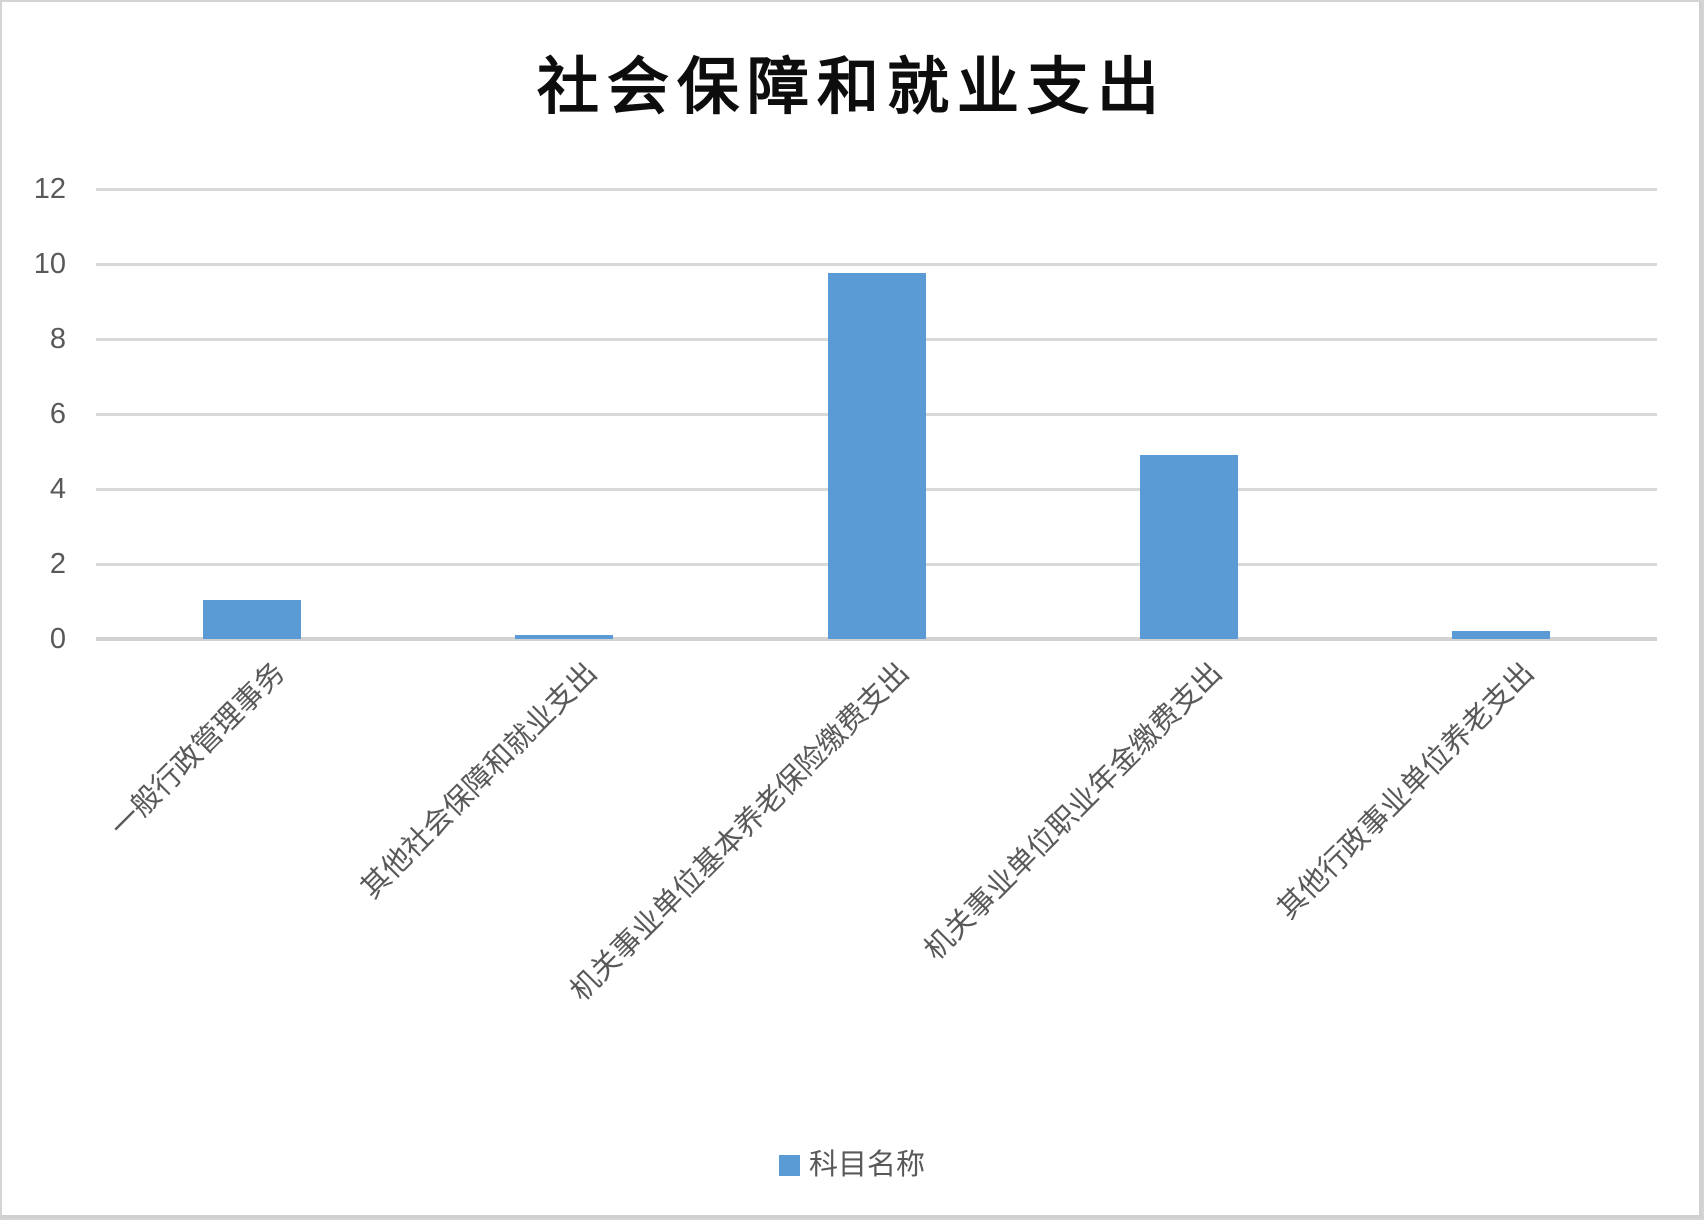 The height and width of the screenshot is (1220, 1704). What do you see at coordinates (198, 750) in the screenshot?
I see `x-axis-category-label: 一般行政管理事务` at bounding box center [198, 750].